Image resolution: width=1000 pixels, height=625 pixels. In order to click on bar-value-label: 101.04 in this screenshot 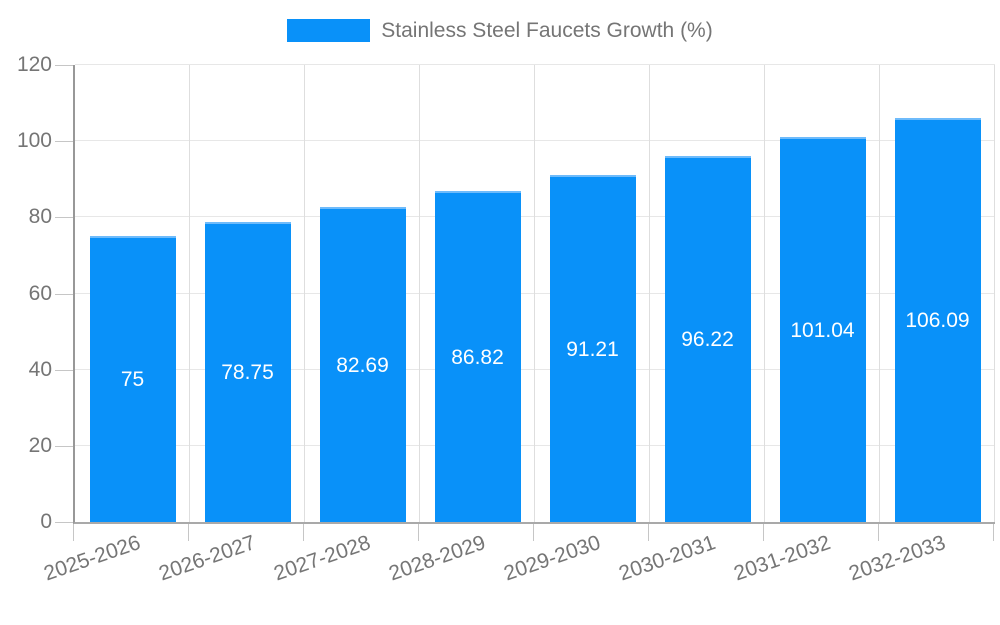, I will do `click(822, 330)`.